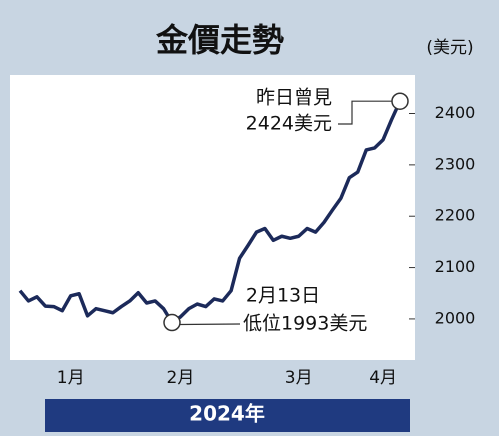 The image size is (499, 436). I want to click on annotation: 低位1993美元, so click(305, 324).